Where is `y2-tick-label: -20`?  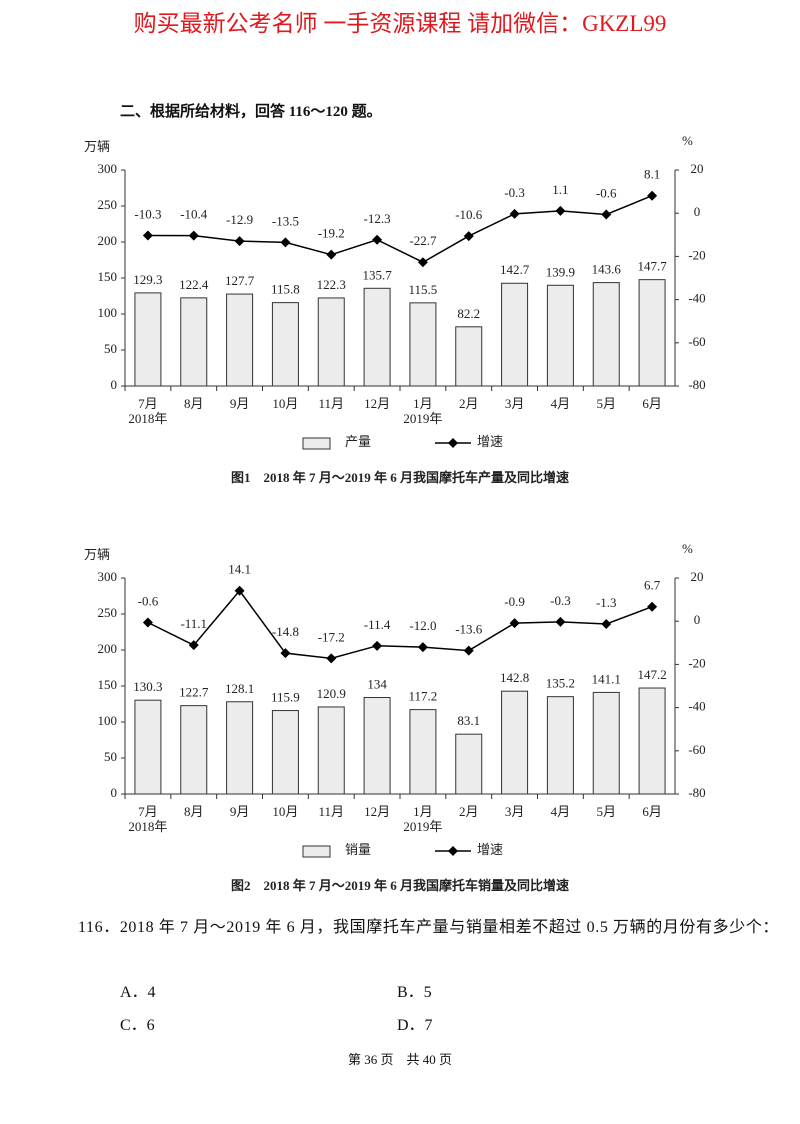
y2-tick-label: -20 is located at coordinates (696, 254).